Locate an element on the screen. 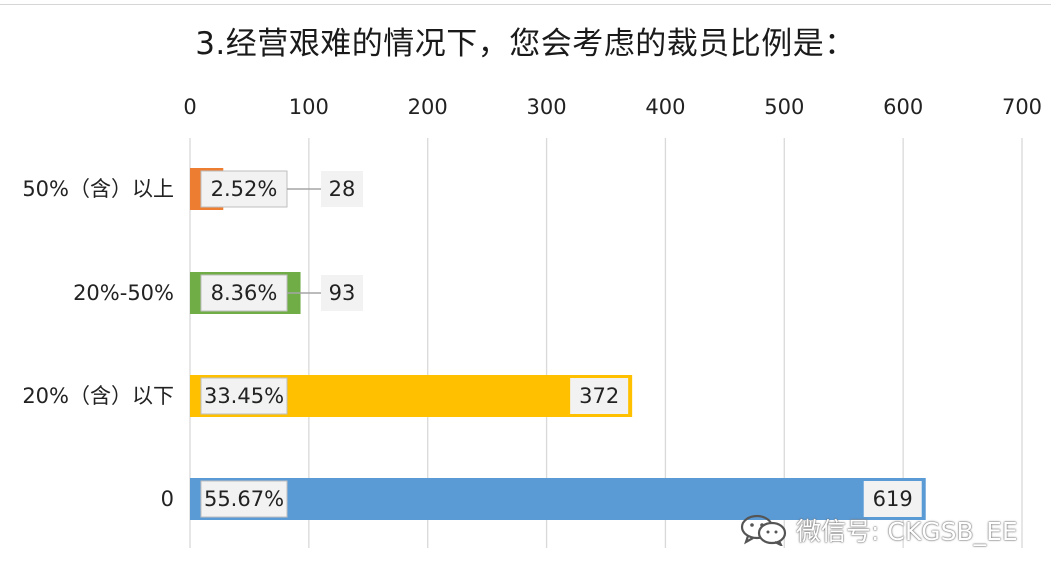  x-tick-label: 300 is located at coordinates (547, 107).